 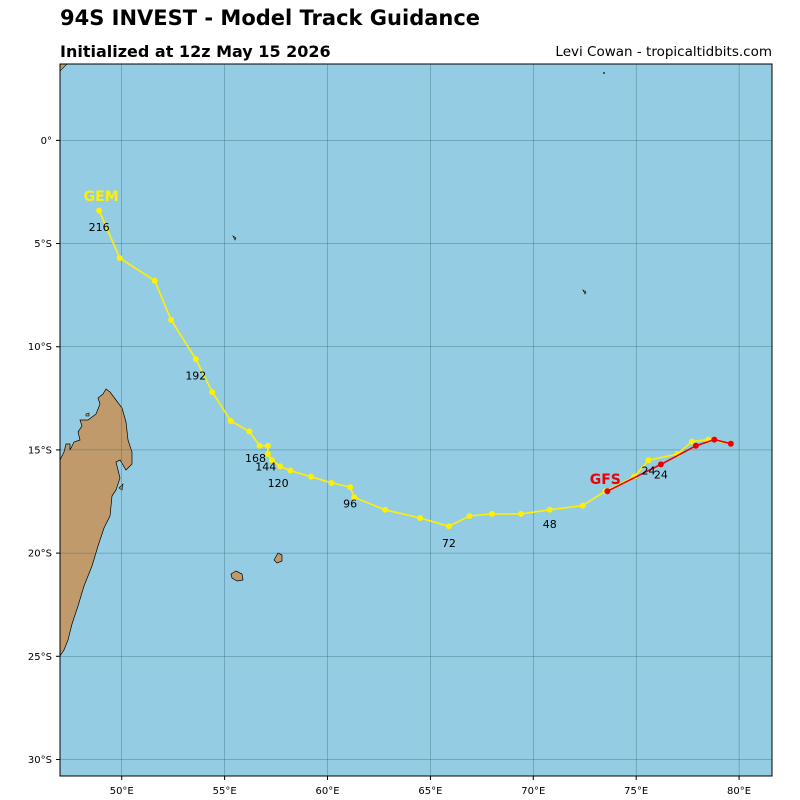 What do you see at coordinates (430, 791) in the screenshot?
I see `x-tick-label: 65°E` at bounding box center [430, 791].